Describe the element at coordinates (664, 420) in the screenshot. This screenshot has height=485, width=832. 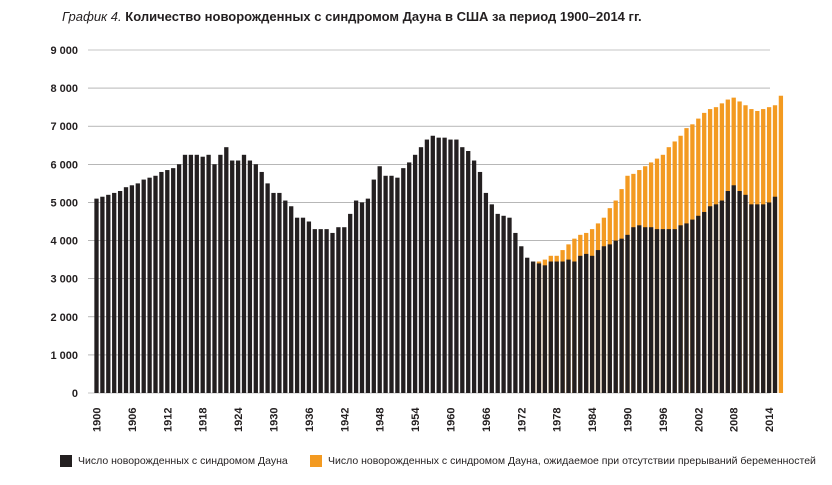
I see `x-tick-label: 1996` at that location.